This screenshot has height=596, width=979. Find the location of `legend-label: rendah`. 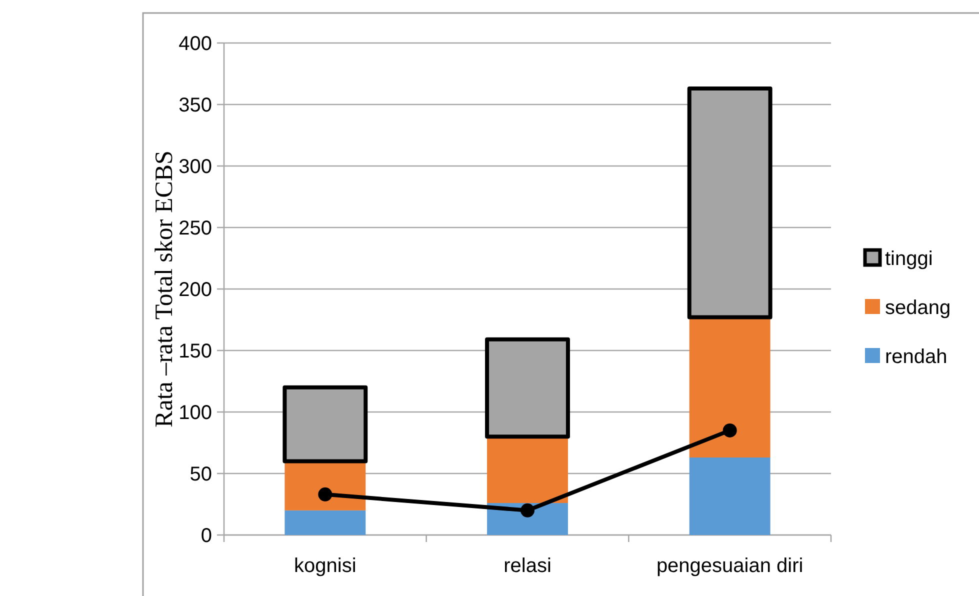

legend-label: rendah is located at coordinates (916, 357).